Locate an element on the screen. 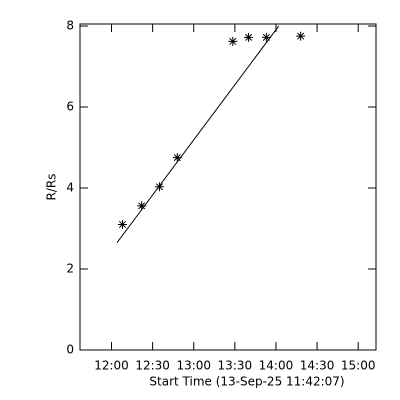 The height and width of the screenshot is (400, 400). y-axis-label: R/Rs is located at coordinates (52, 187).